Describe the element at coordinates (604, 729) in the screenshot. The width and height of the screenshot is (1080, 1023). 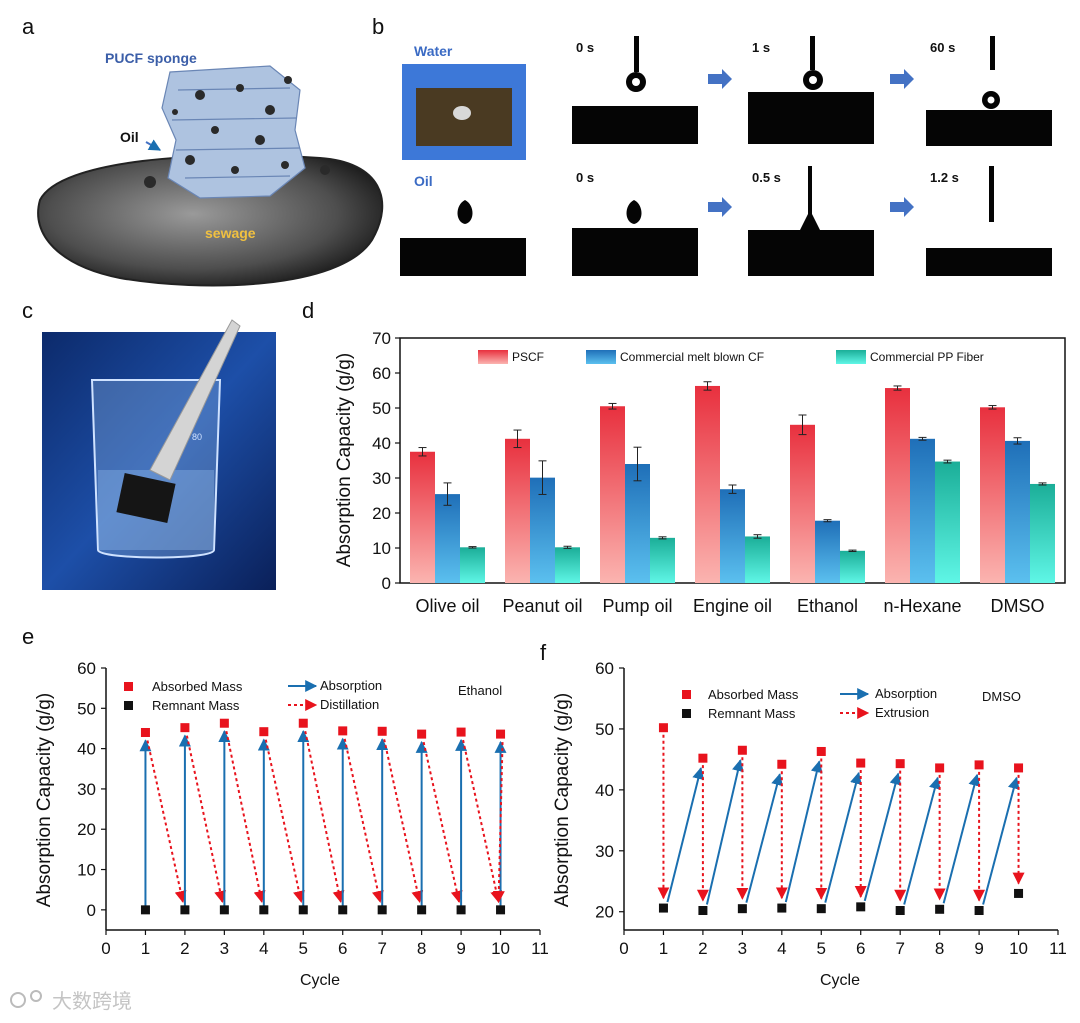
I see `f-ytick-label-3: 50` at that location.